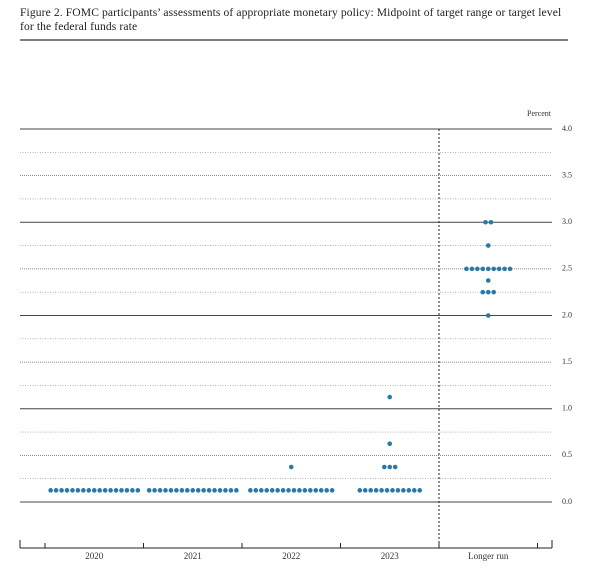 This screenshot has width=592, height=573. I want to click on x-tick-label: Longer run, so click(488, 556).